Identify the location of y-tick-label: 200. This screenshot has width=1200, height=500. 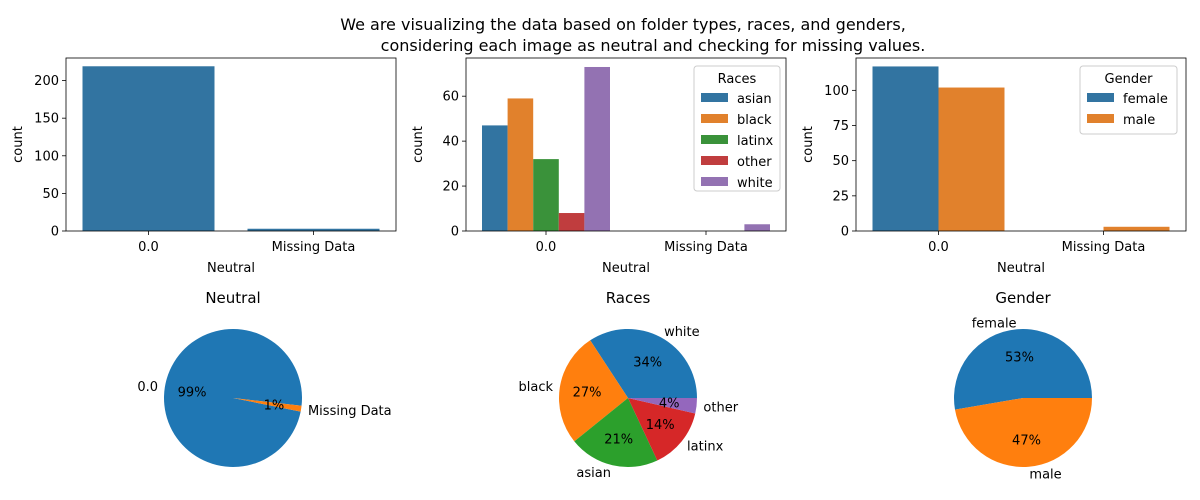
(46, 81).